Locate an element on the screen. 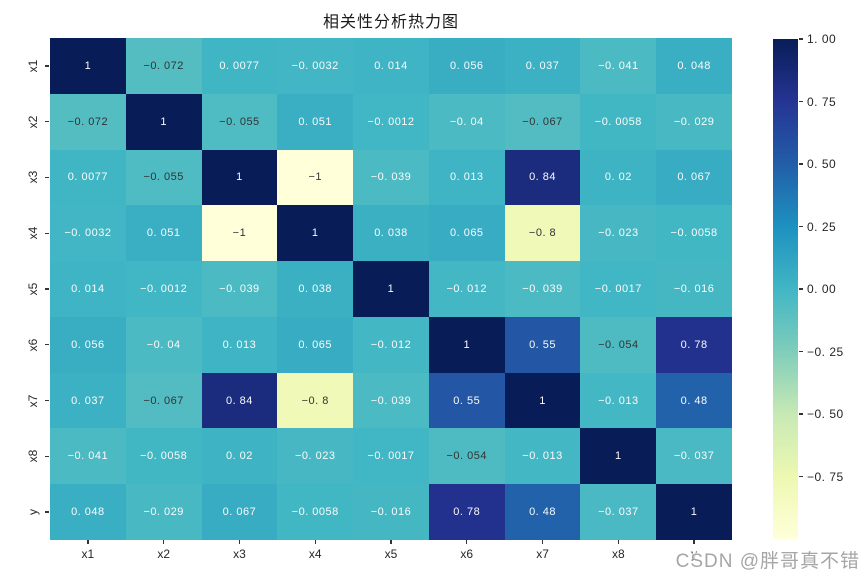 Image resolution: width=865 pixels, height=577 pixels. y-axis-label-x8: x8 is located at coordinates (33, 456).